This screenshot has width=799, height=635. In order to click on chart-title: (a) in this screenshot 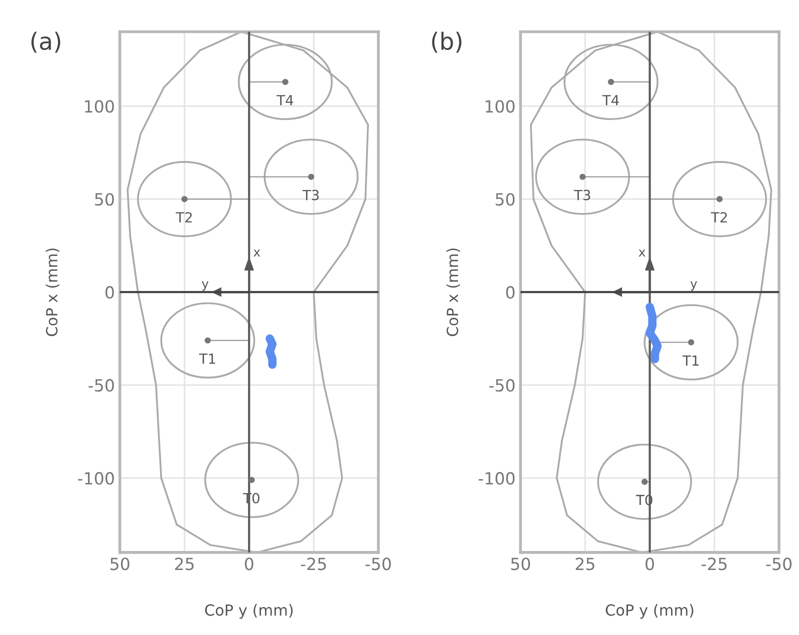, I will do `click(45, 42)`.